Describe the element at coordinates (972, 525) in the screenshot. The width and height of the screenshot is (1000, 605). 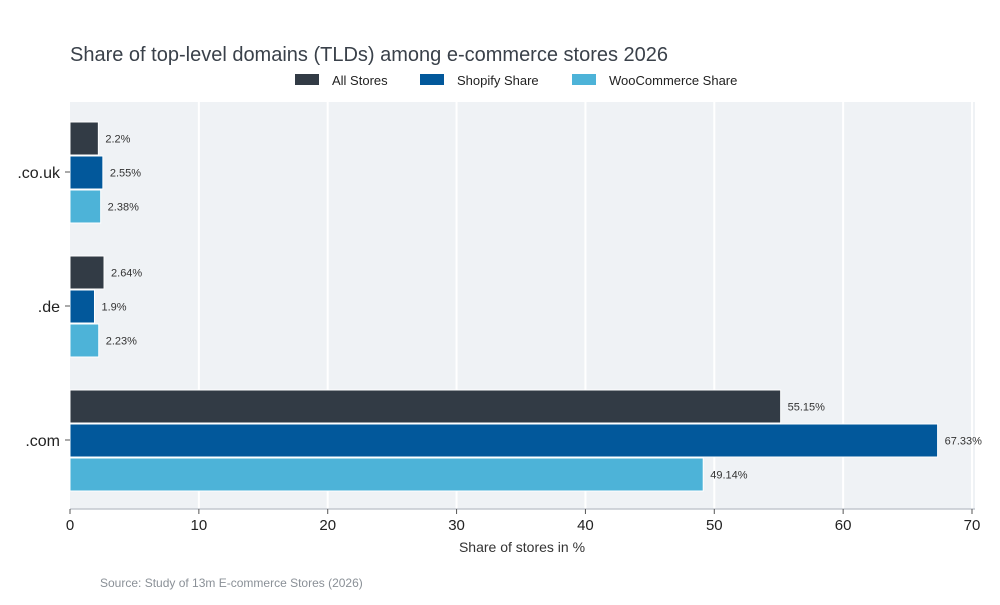
I see `x-tick-label: 70` at that location.